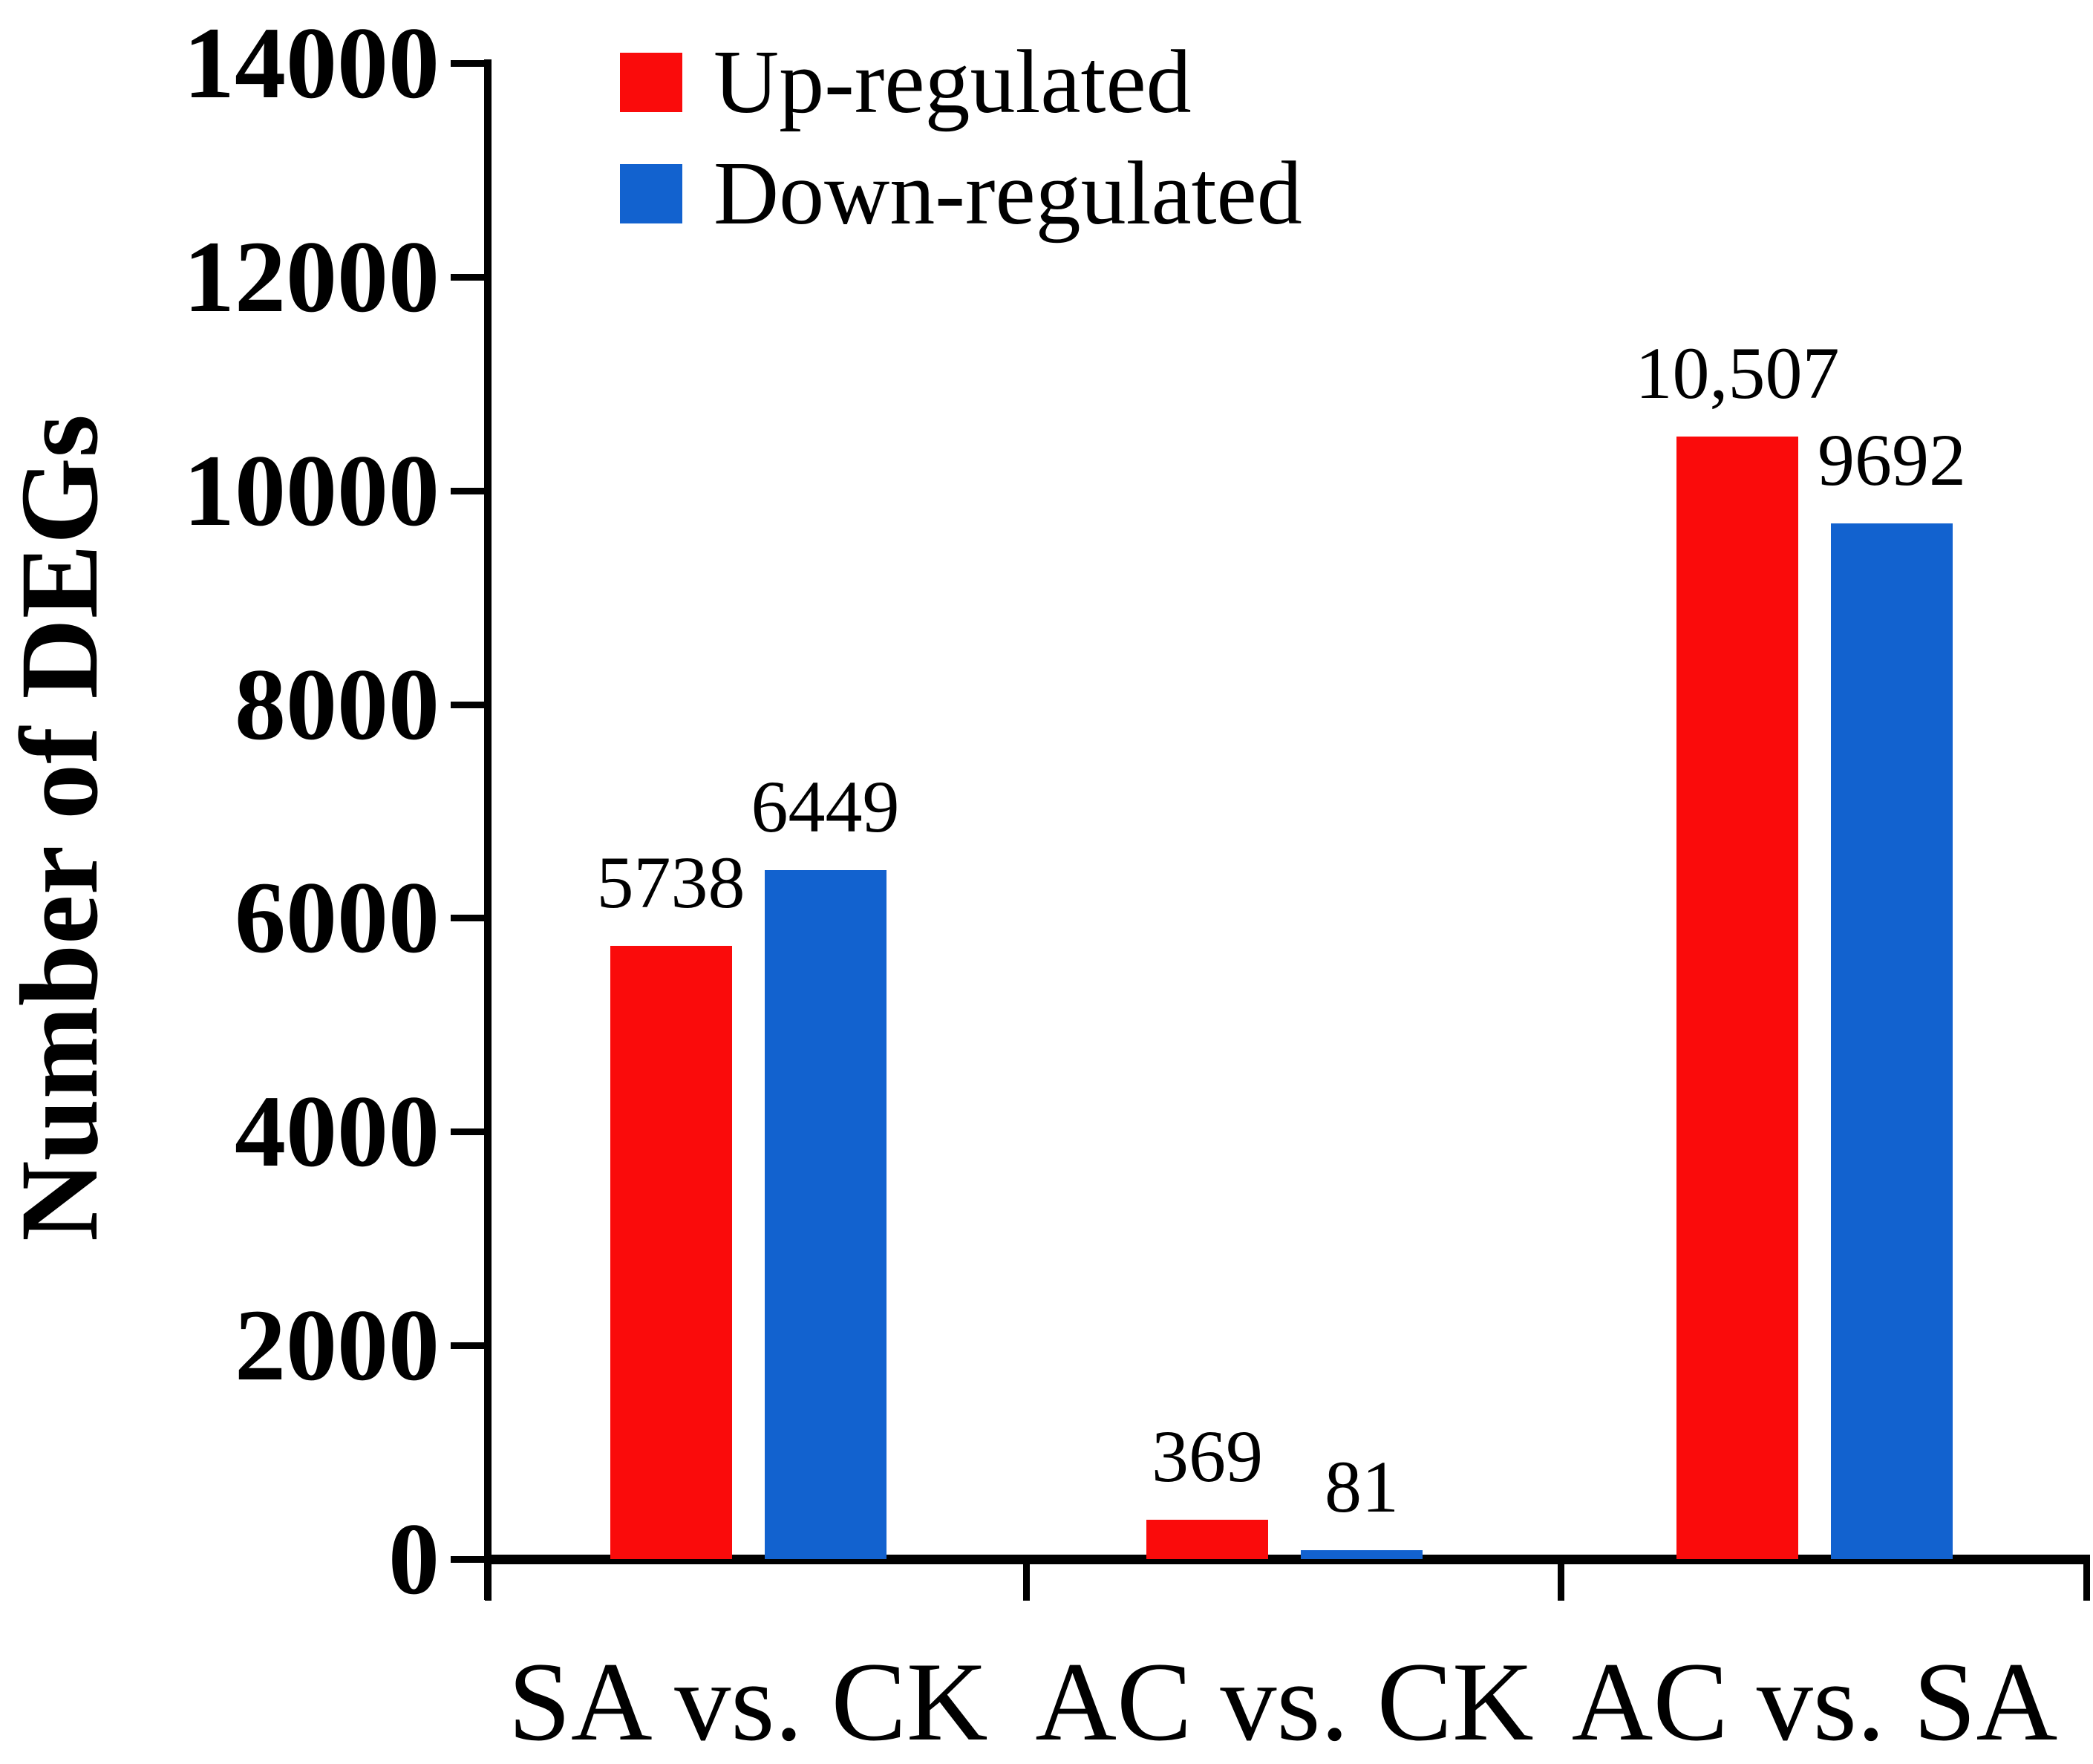 This screenshot has width=2093, height=1764. Describe the element at coordinates (1737, 373) in the screenshot. I see `value-label-up-regulated-ac-vs-sa: 10,507` at that location.